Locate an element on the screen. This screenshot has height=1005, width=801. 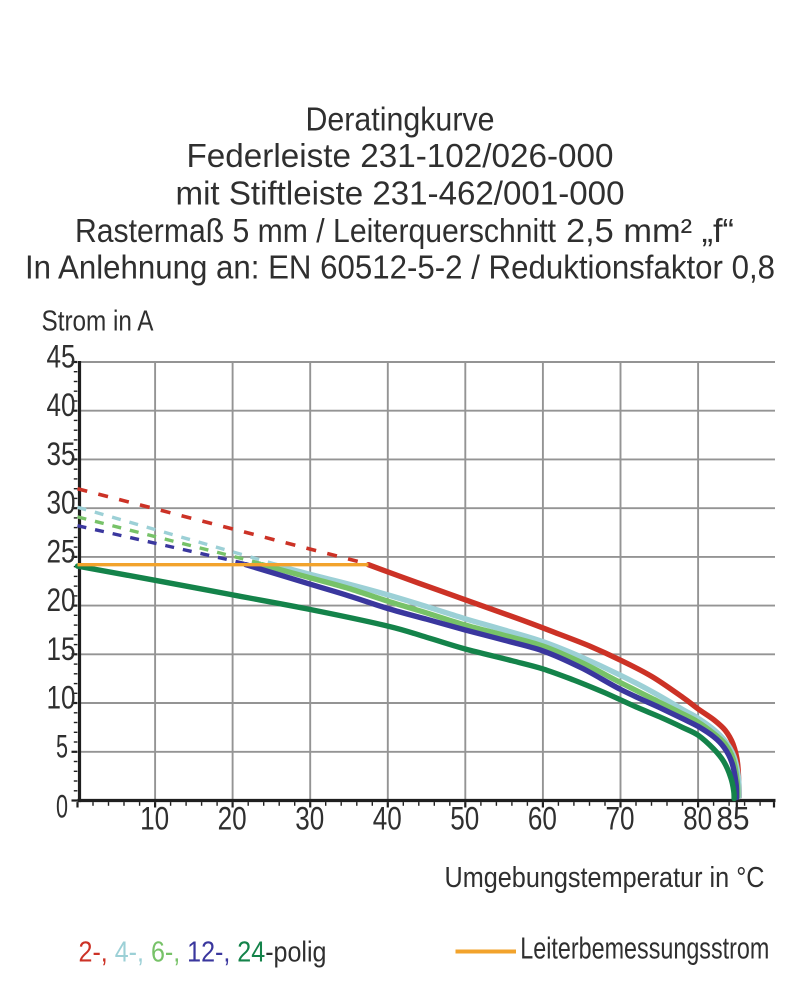
svg-text: Deratingkurve is located at coordinates (400, 119).